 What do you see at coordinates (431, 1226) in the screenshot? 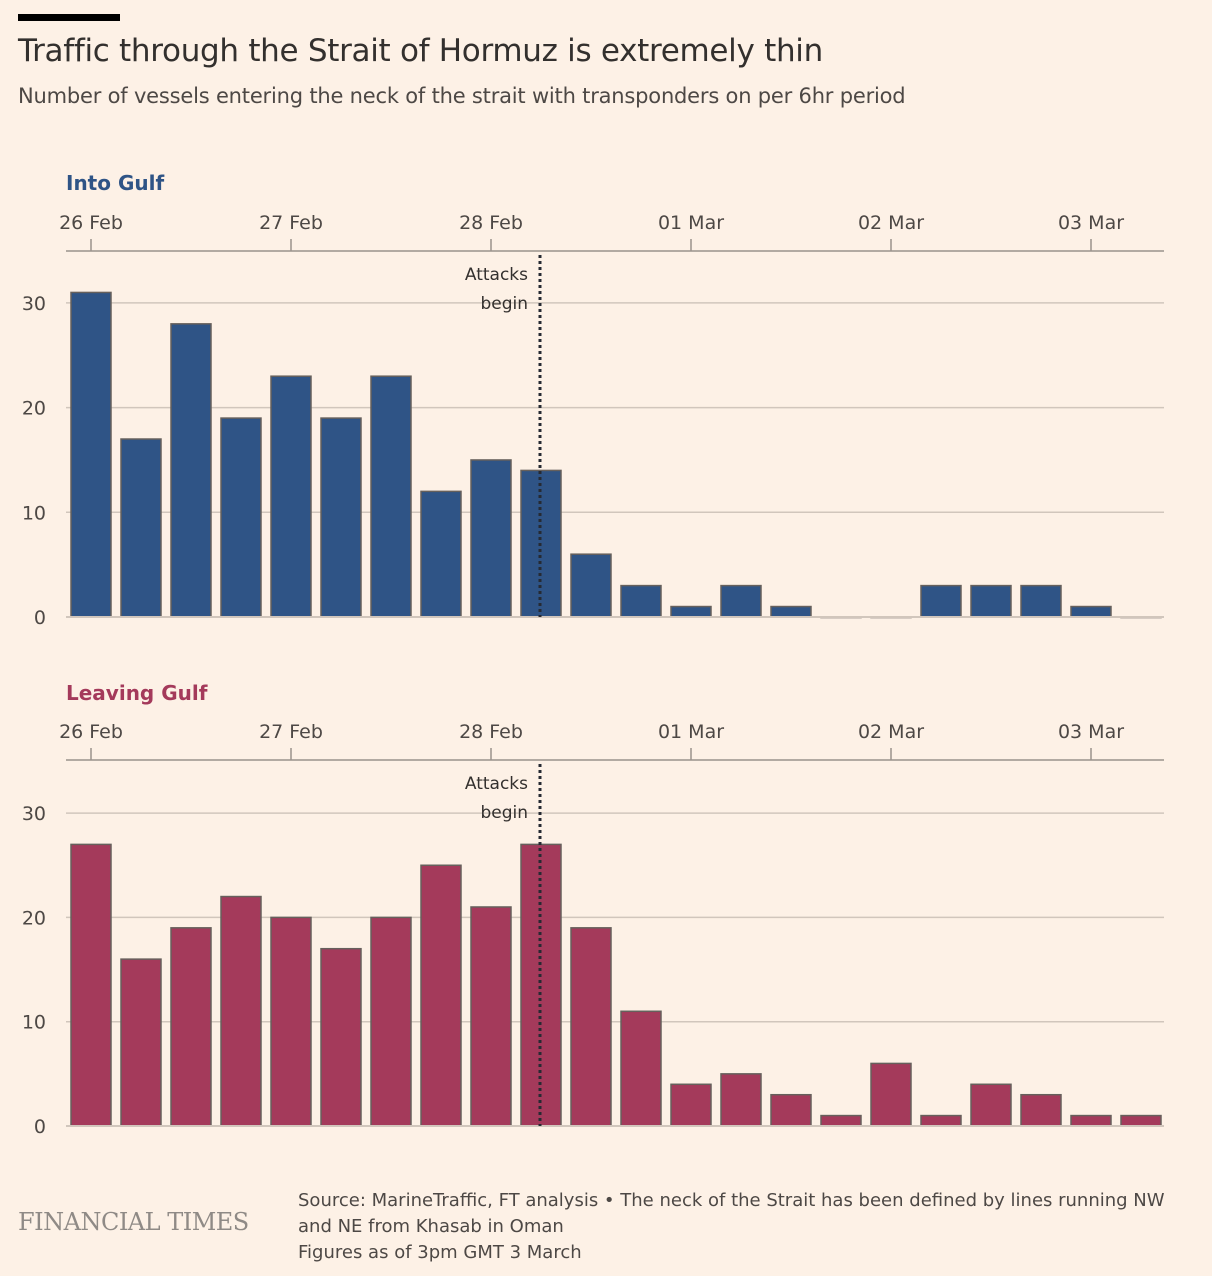
I see `source-line-2: and NE from Khasab in Oman` at bounding box center [431, 1226].